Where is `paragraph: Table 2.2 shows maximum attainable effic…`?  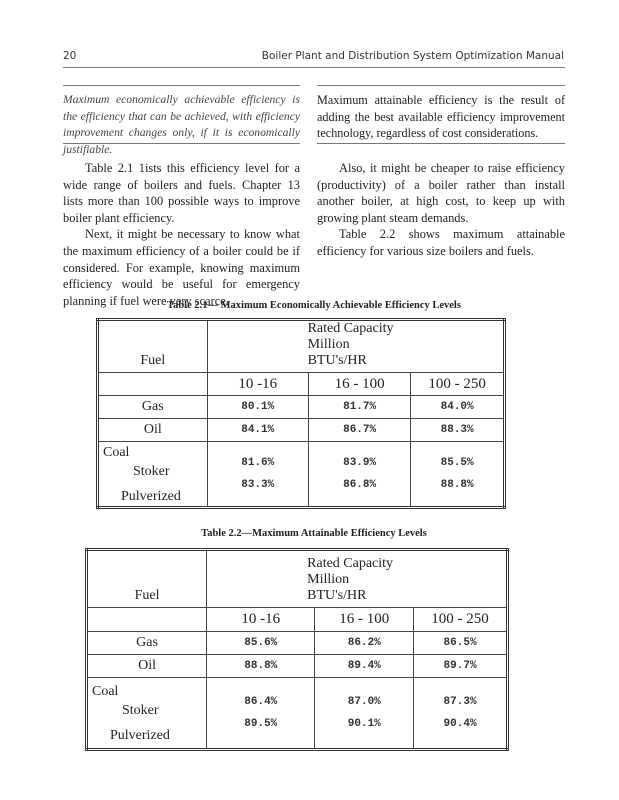 paragraph: Table 2.2 shows maximum attainable effic… is located at coordinates (441, 242).